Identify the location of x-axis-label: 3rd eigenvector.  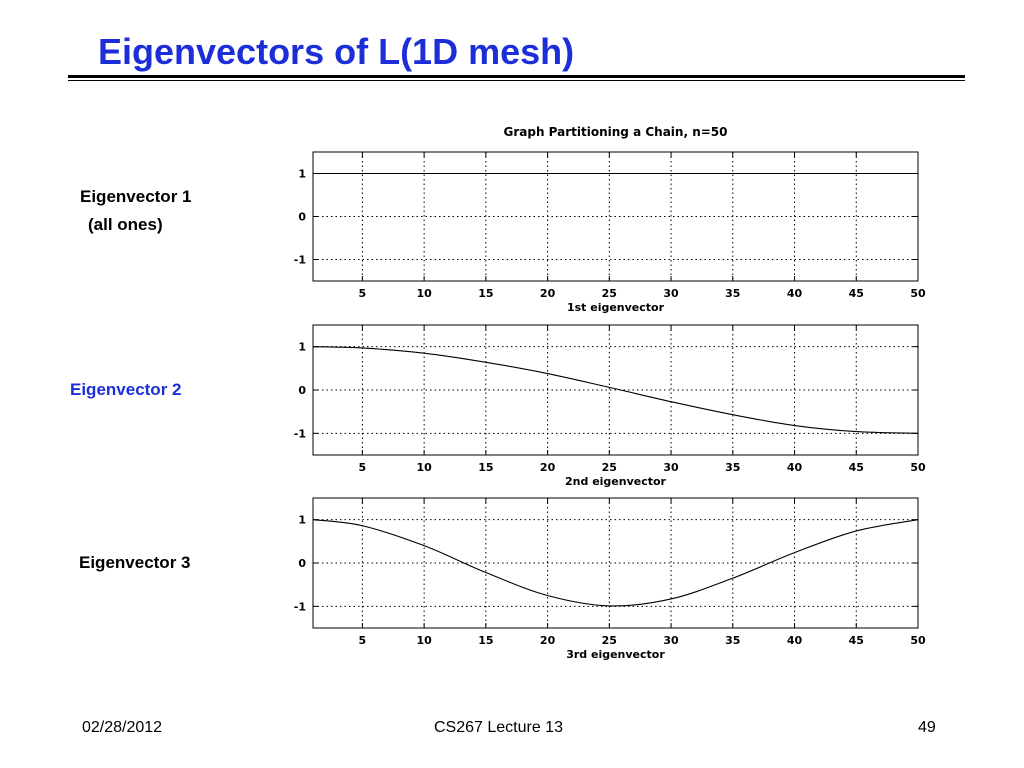
(615, 654).